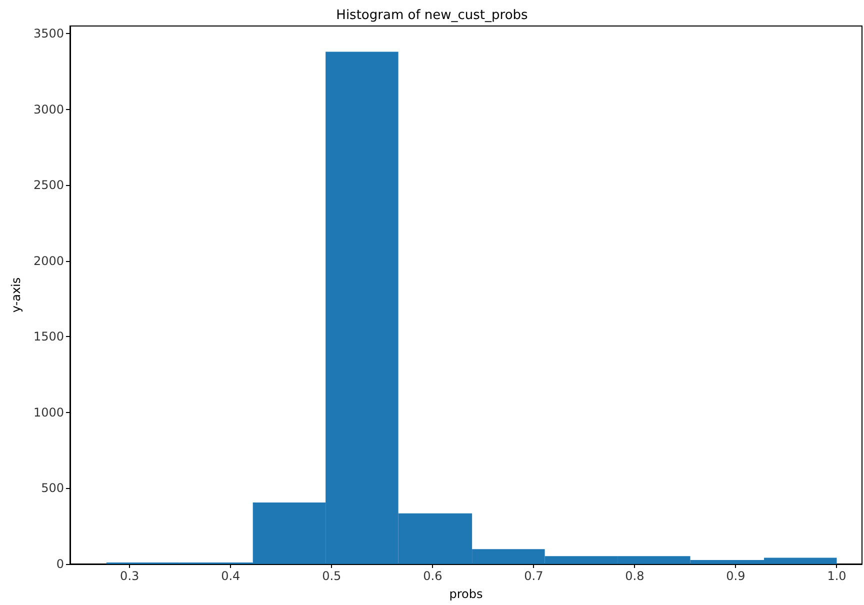  I want to click on y-tick-label: 2000, so click(48, 261).